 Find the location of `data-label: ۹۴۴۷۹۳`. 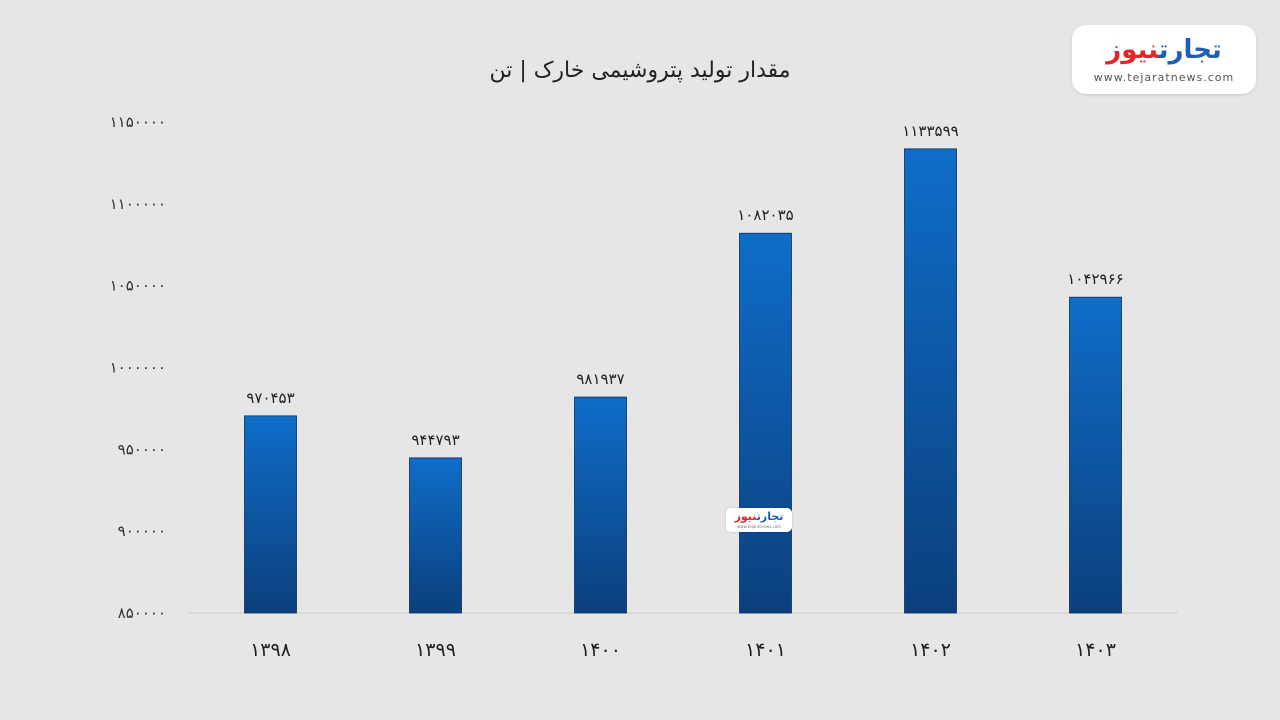

data-label: ۹۴۴۷۹۳ is located at coordinates (435, 440).